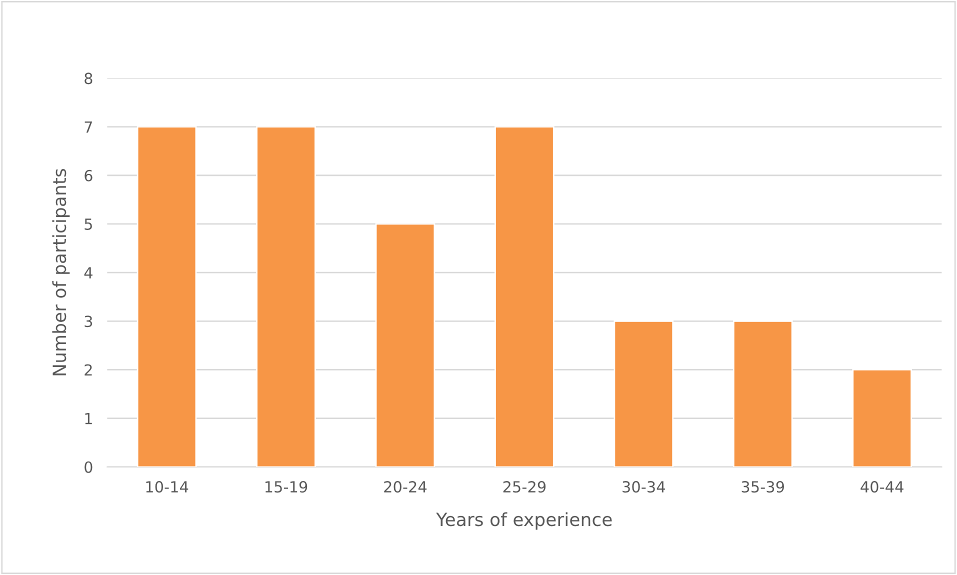  I want to click on y-tick-label: 3, so click(88, 322).